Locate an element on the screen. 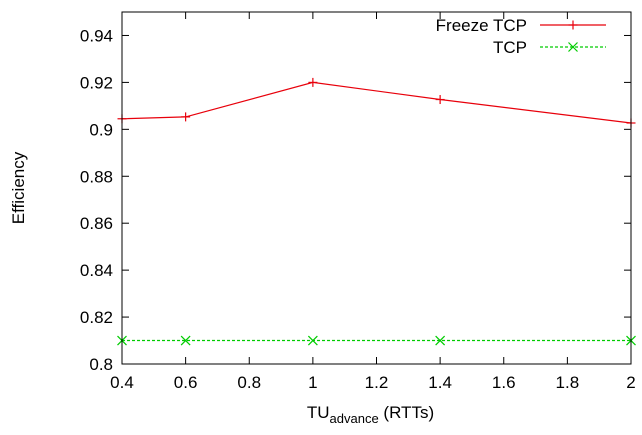 The width and height of the screenshot is (642, 435). legend-label-tcp: TCP is located at coordinates (510, 47).